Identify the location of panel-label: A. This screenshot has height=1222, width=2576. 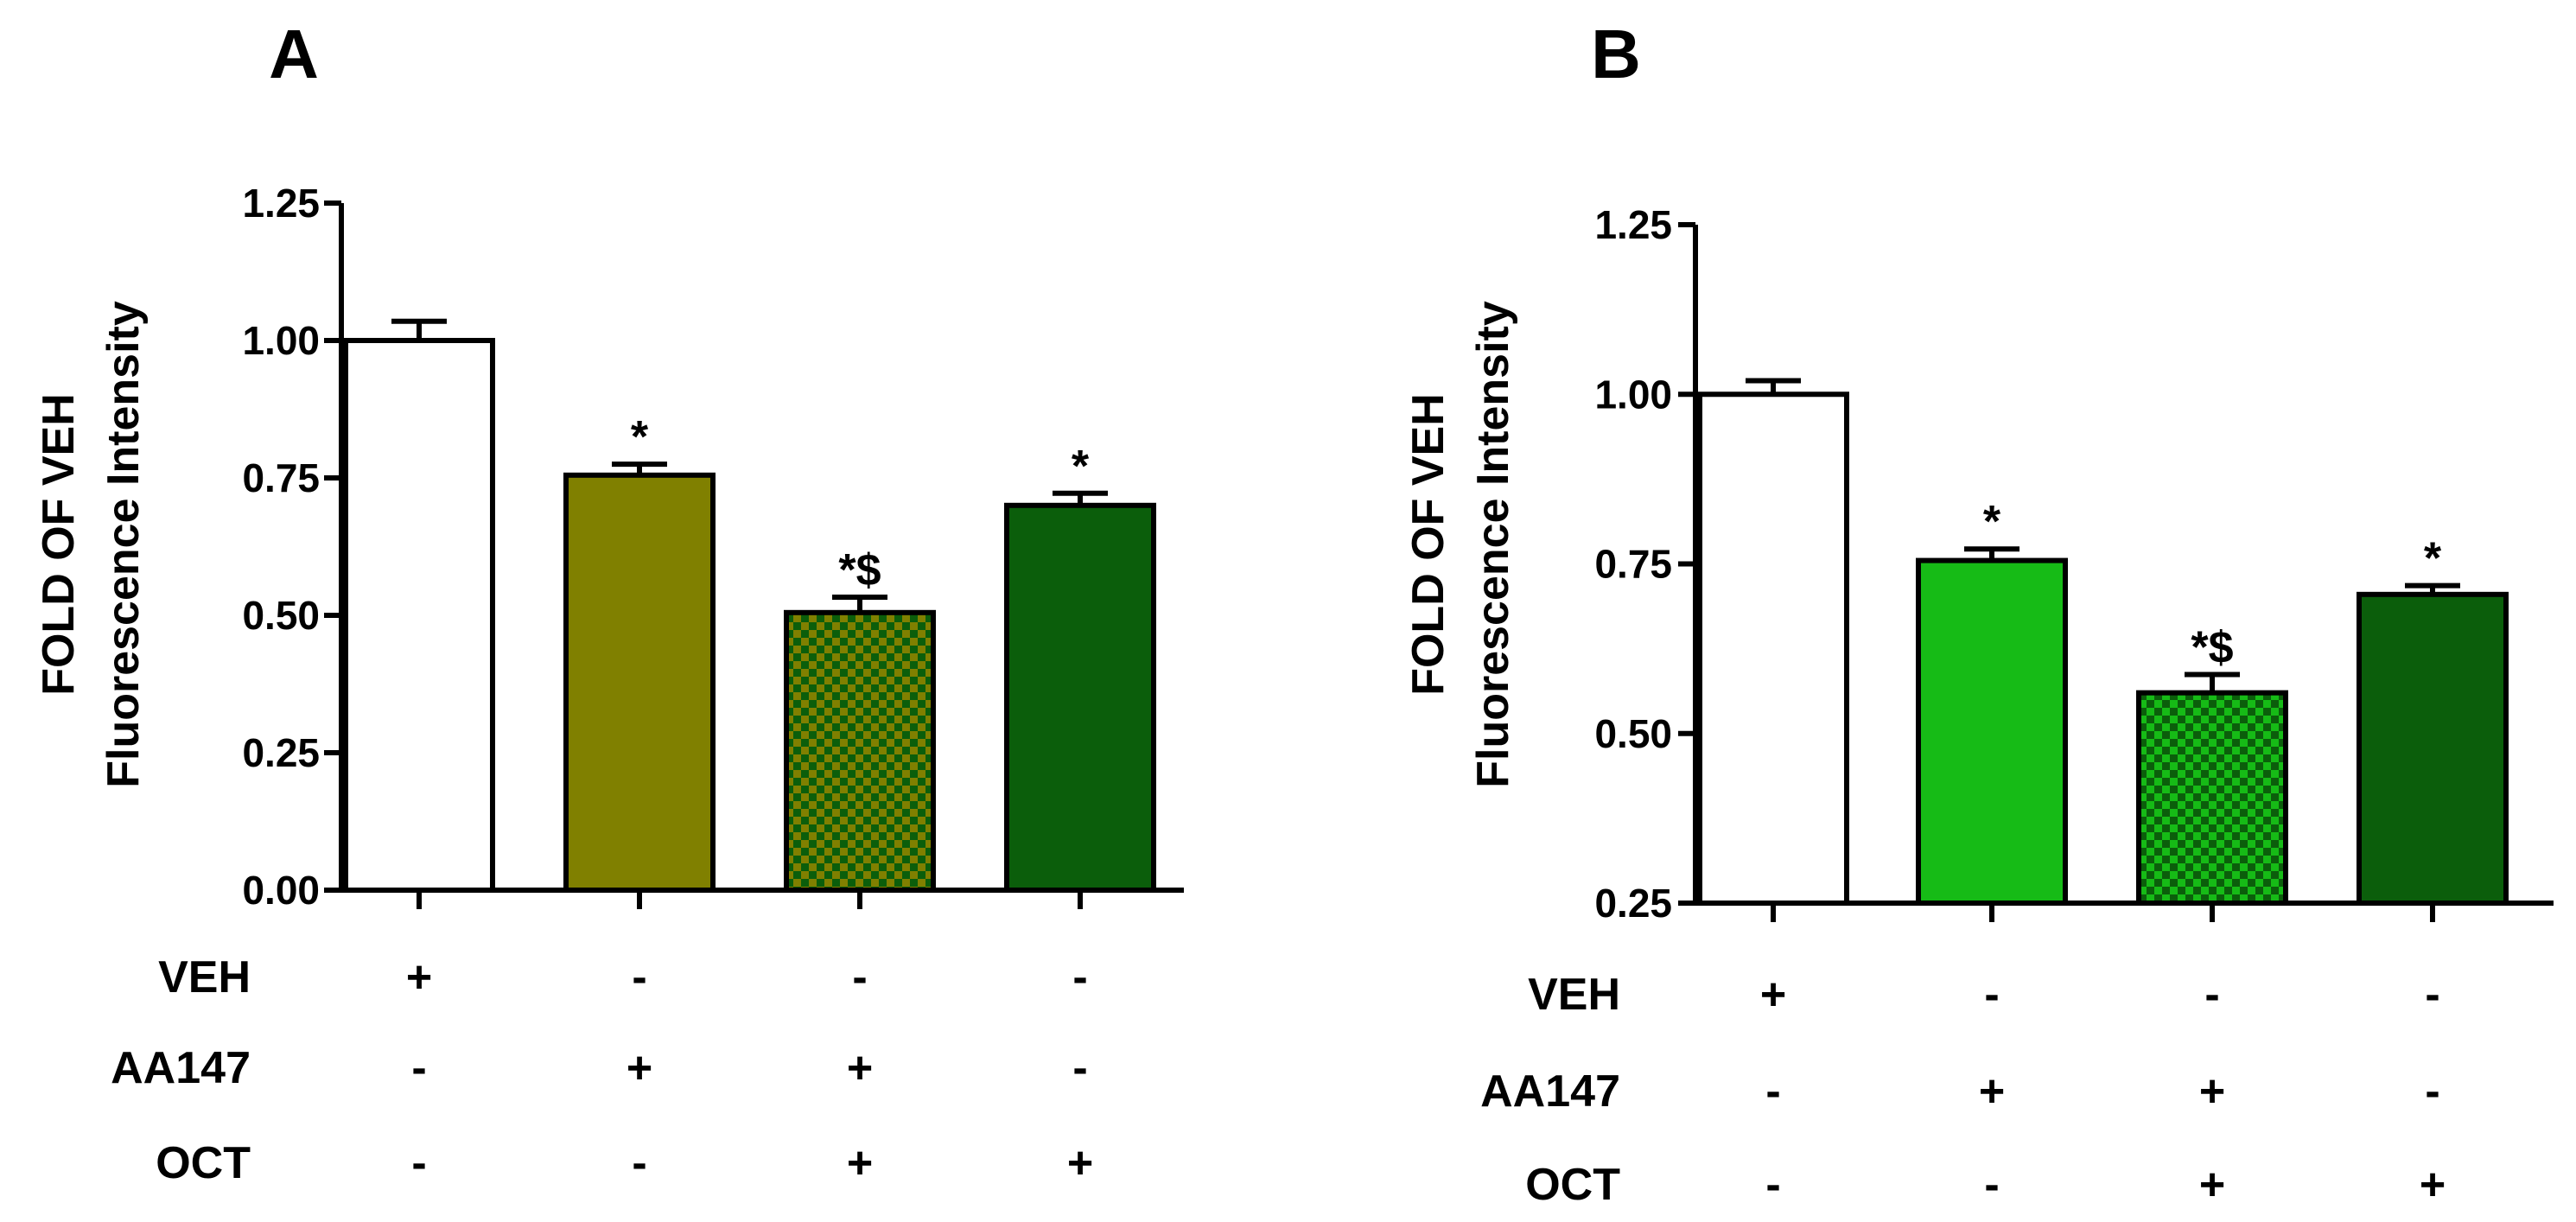
(294, 54).